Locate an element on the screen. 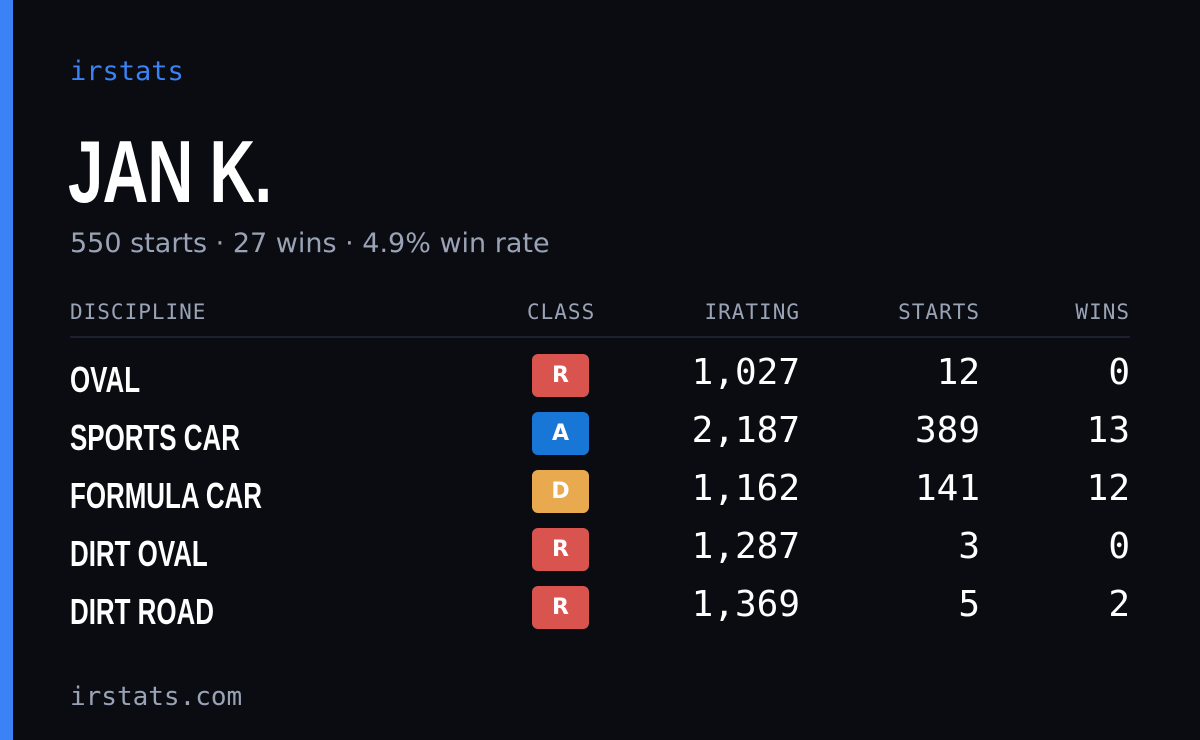 The width and height of the screenshot is (1200, 740). discipline-label: OVAL is located at coordinates (105, 379).